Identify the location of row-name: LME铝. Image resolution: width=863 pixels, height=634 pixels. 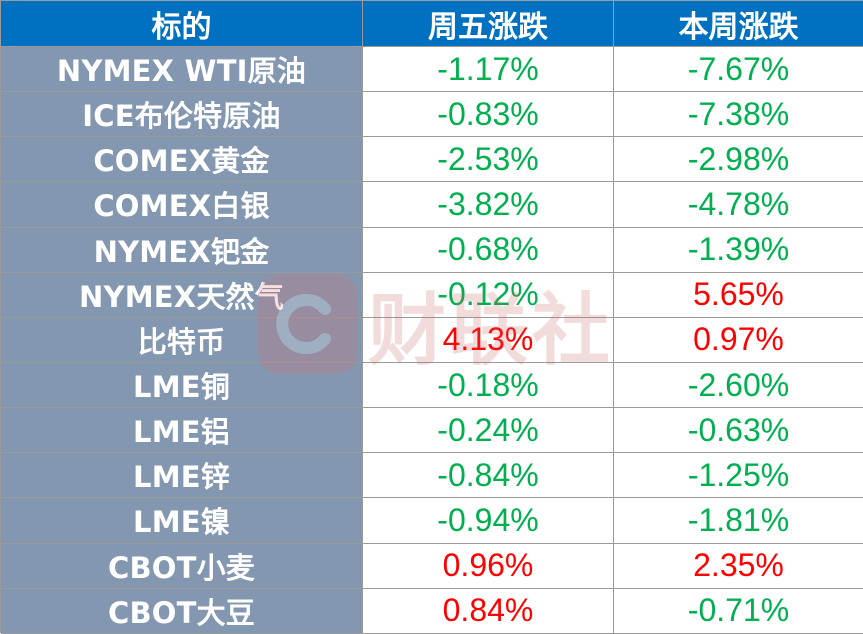
(182, 431).